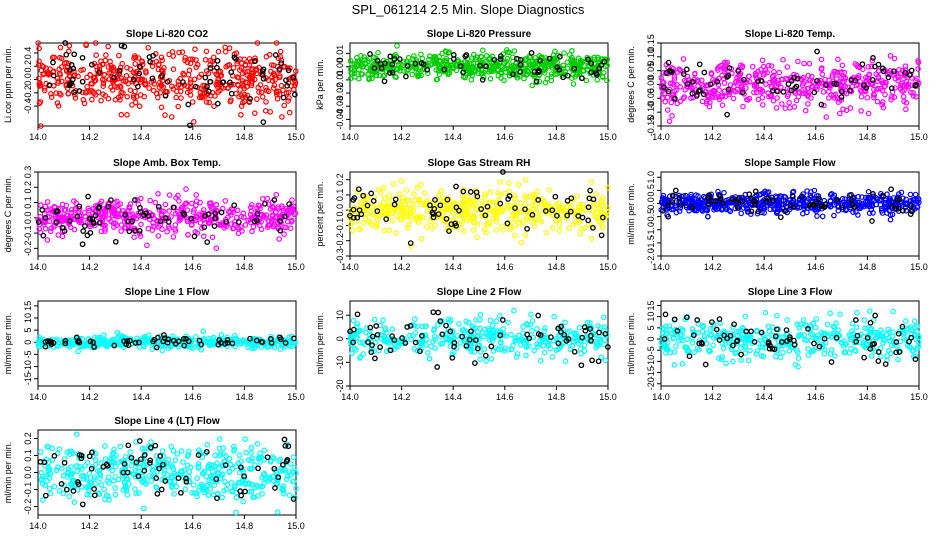 The height and width of the screenshot is (540, 936). I want to click on x-tick-label: 15.0, so click(296, 397).